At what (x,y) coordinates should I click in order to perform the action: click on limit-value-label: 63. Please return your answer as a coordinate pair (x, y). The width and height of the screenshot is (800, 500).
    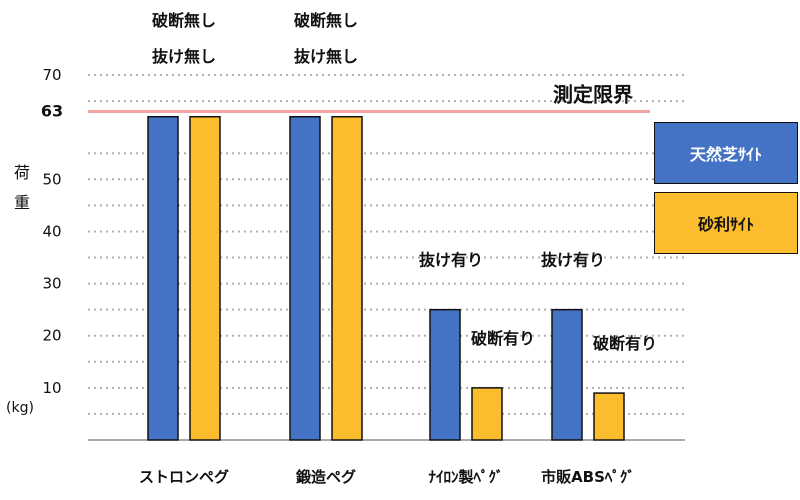
    Looking at the image, I should click on (52, 111).